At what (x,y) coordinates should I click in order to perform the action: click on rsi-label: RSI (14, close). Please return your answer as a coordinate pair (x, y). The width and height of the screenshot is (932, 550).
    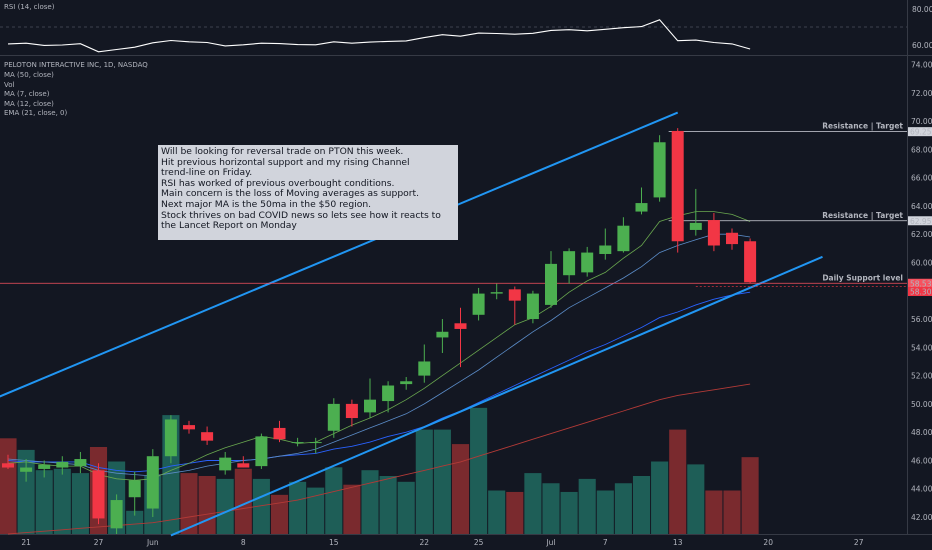
    Looking at the image, I should click on (29, 7).